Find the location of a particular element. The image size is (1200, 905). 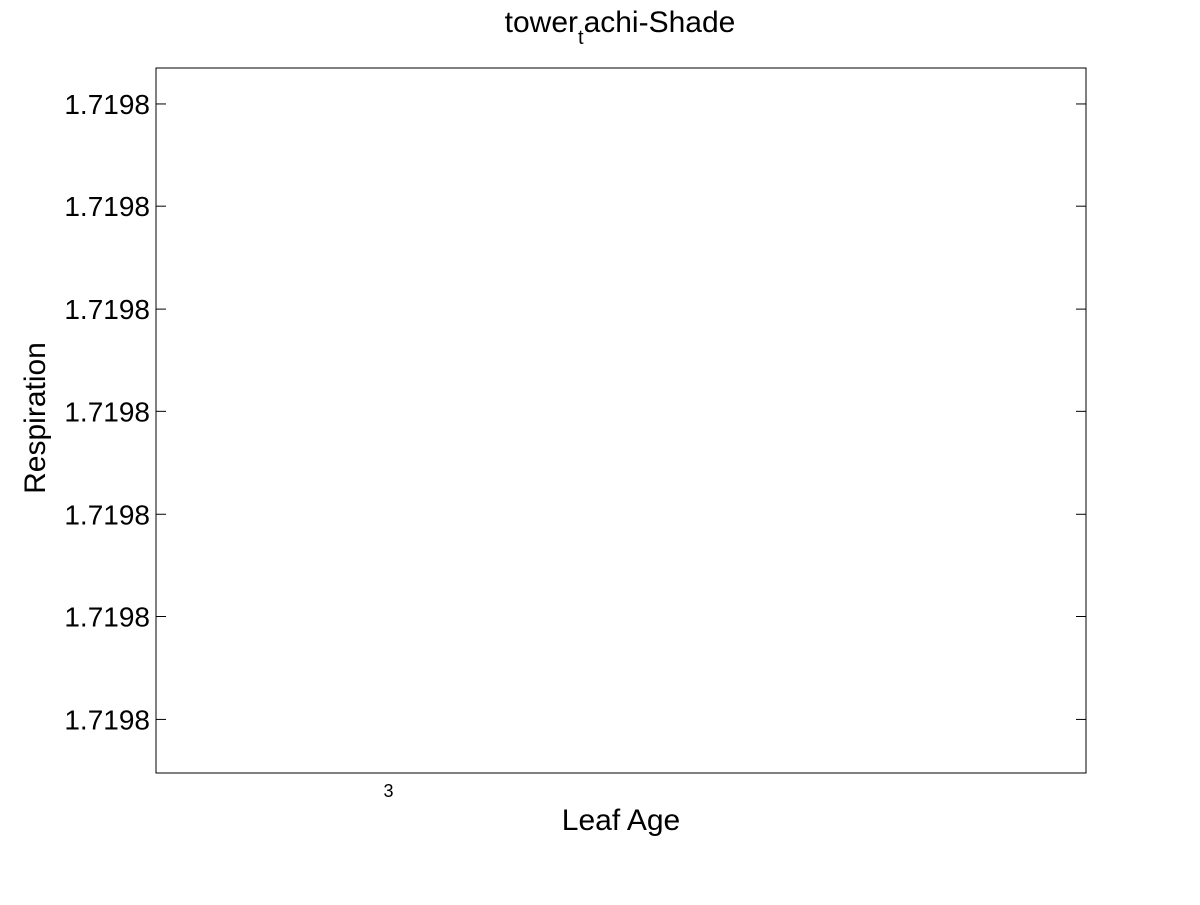

chart-title-rest: achi-Shade is located at coordinates (660, 22).